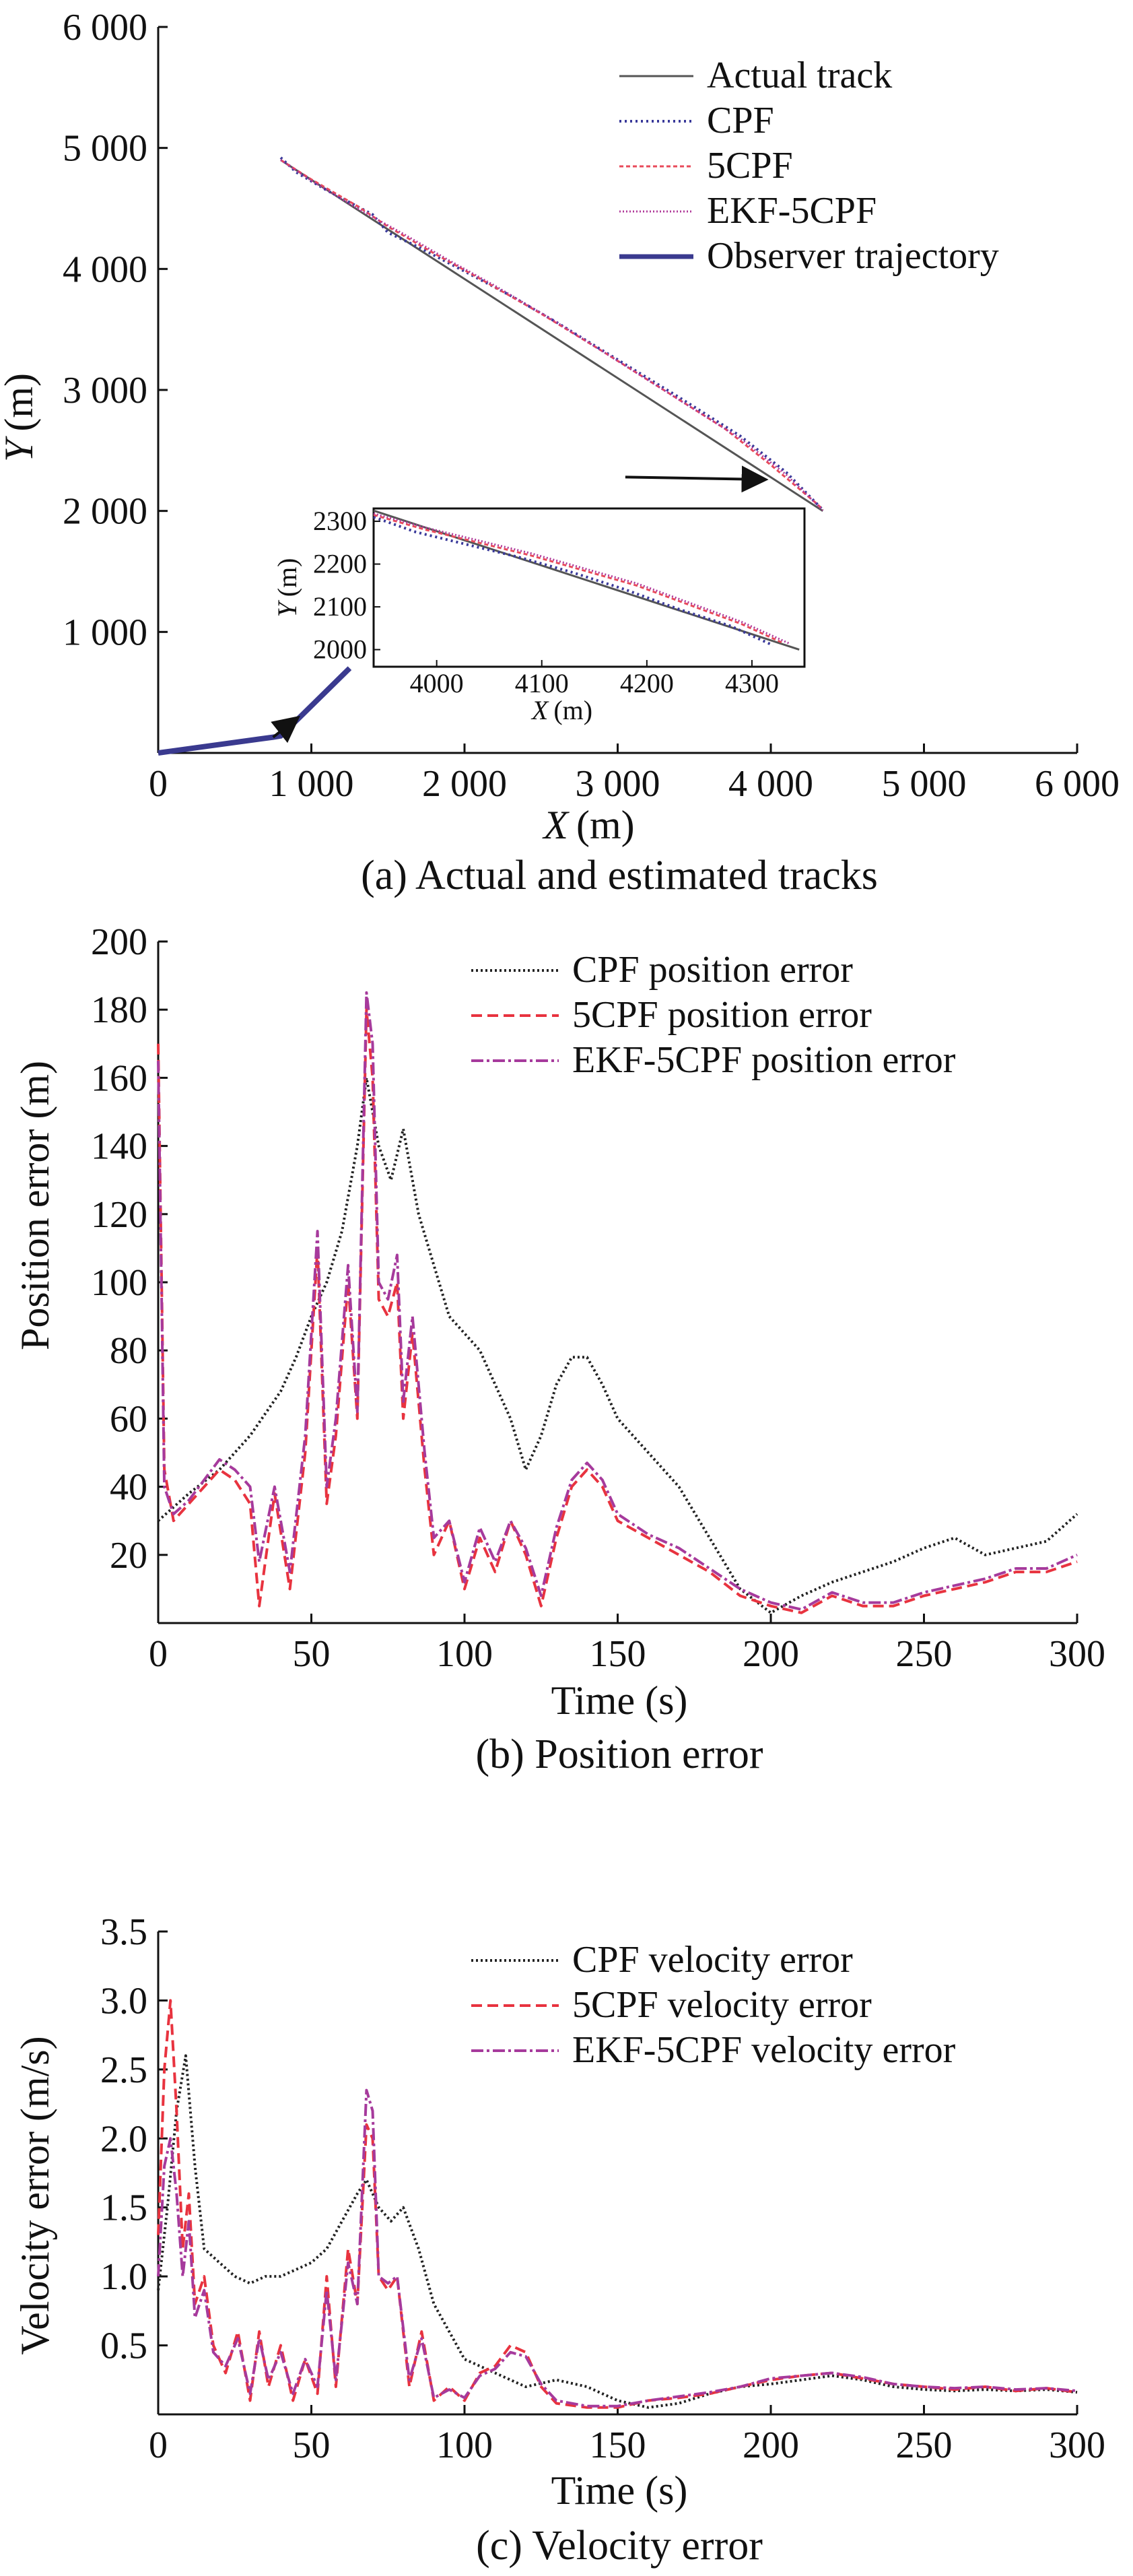 This screenshot has height=2576, width=1133. I want to click on panel-a-y-tick-label: 5 000, so click(105, 149).